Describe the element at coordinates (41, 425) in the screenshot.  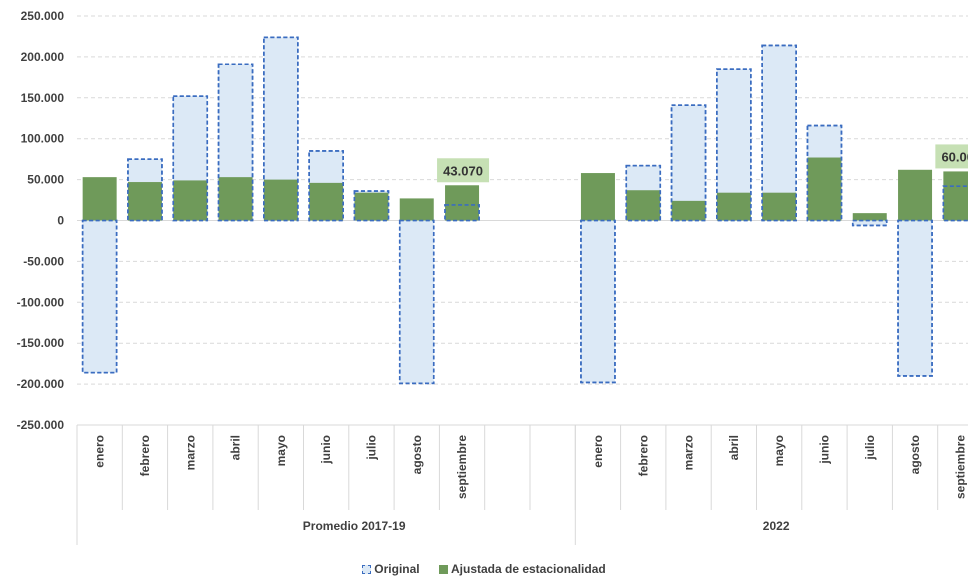
I see `y-tick-label: -250.000` at that location.